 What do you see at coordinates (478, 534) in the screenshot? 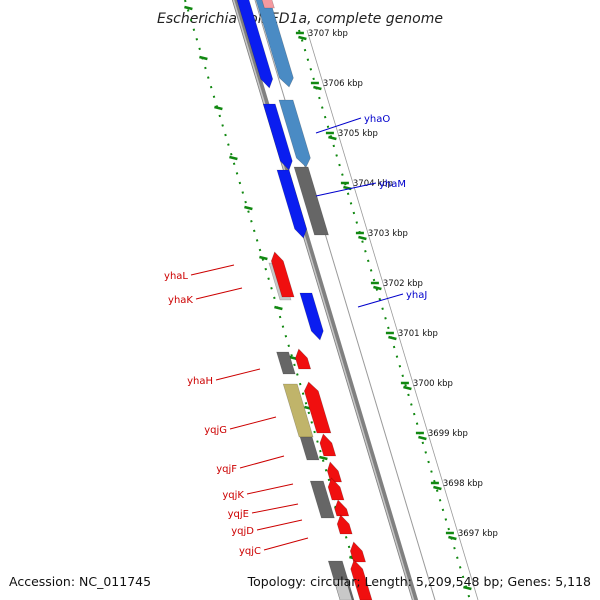
I see `kbp-tick-label: 3697 kbp` at bounding box center [478, 534].